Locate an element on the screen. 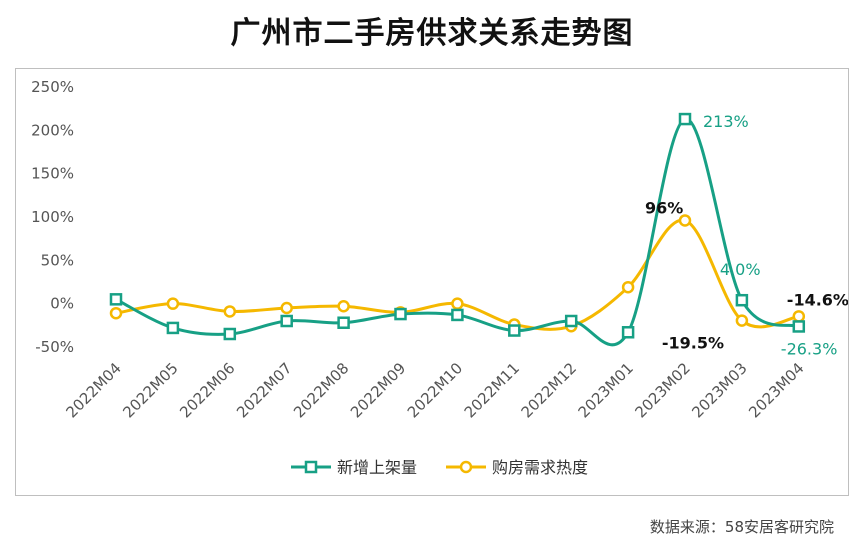 This screenshot has width=864, height=546. data-label: -26.3% is located at coordinates (809, 348).